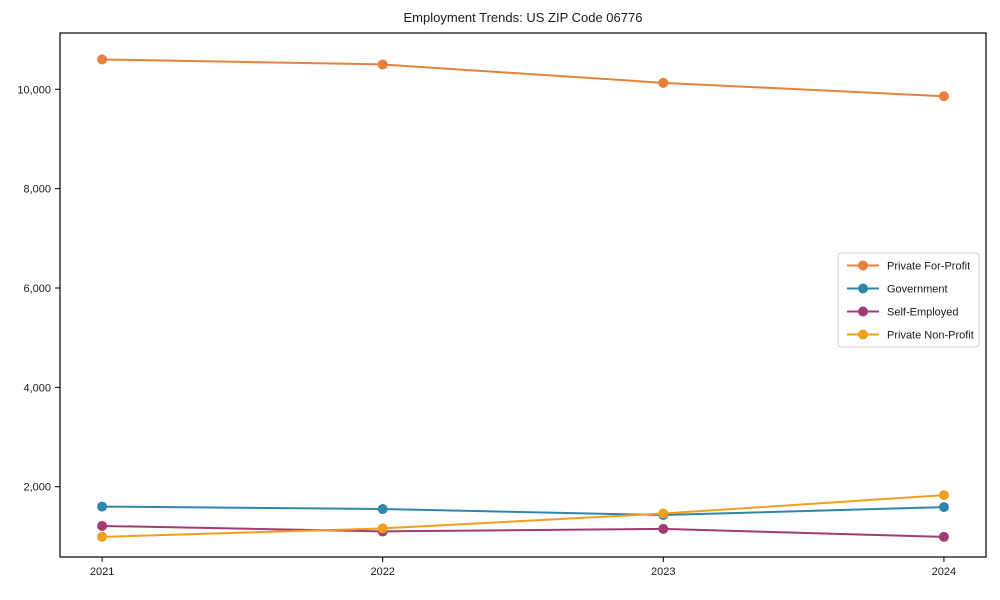 Image resolution: width=1000 pixels, height=600 pixels. I want to click on x-axis-tick-label: 2024, so click(944, 572).